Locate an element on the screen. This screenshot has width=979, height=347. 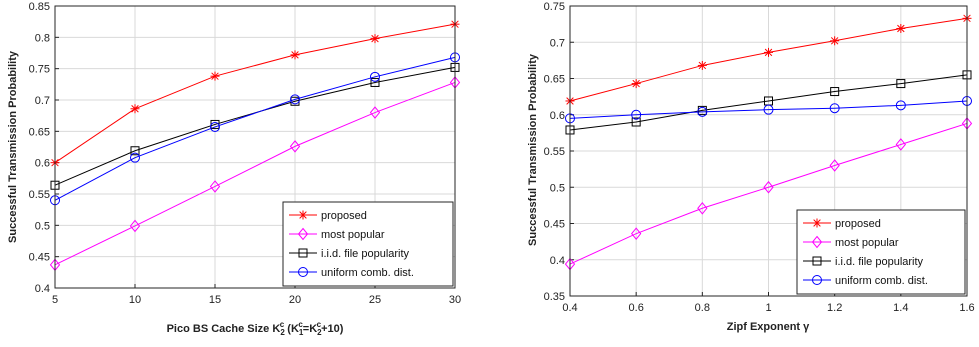
x-tick-label: 1 is located at coordinates (768, 308).